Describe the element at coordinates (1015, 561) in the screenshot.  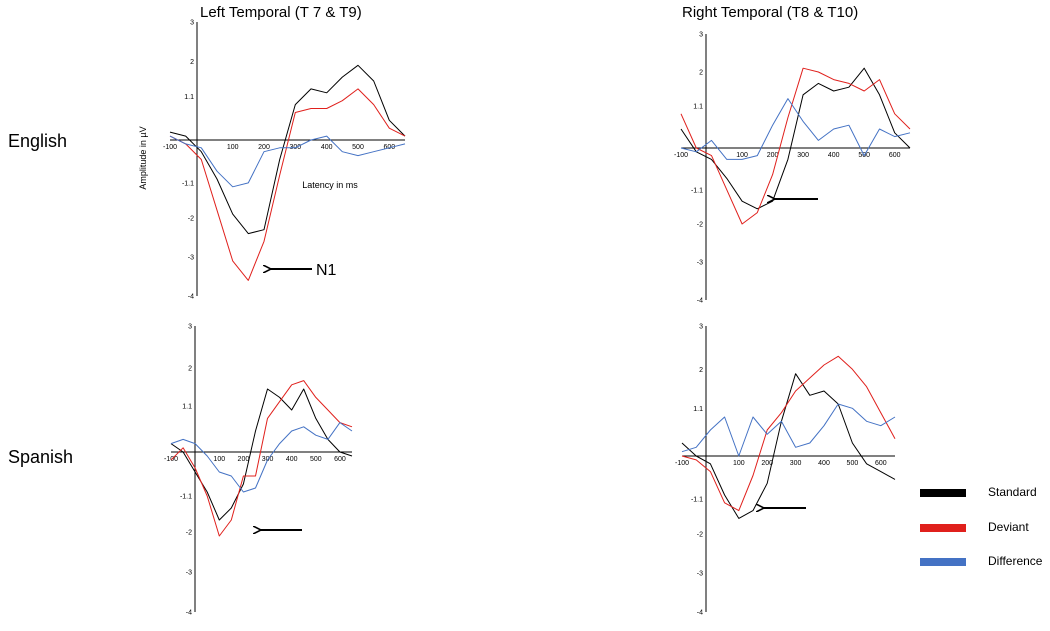
I see `legend-label-difference: Difference` at that location.